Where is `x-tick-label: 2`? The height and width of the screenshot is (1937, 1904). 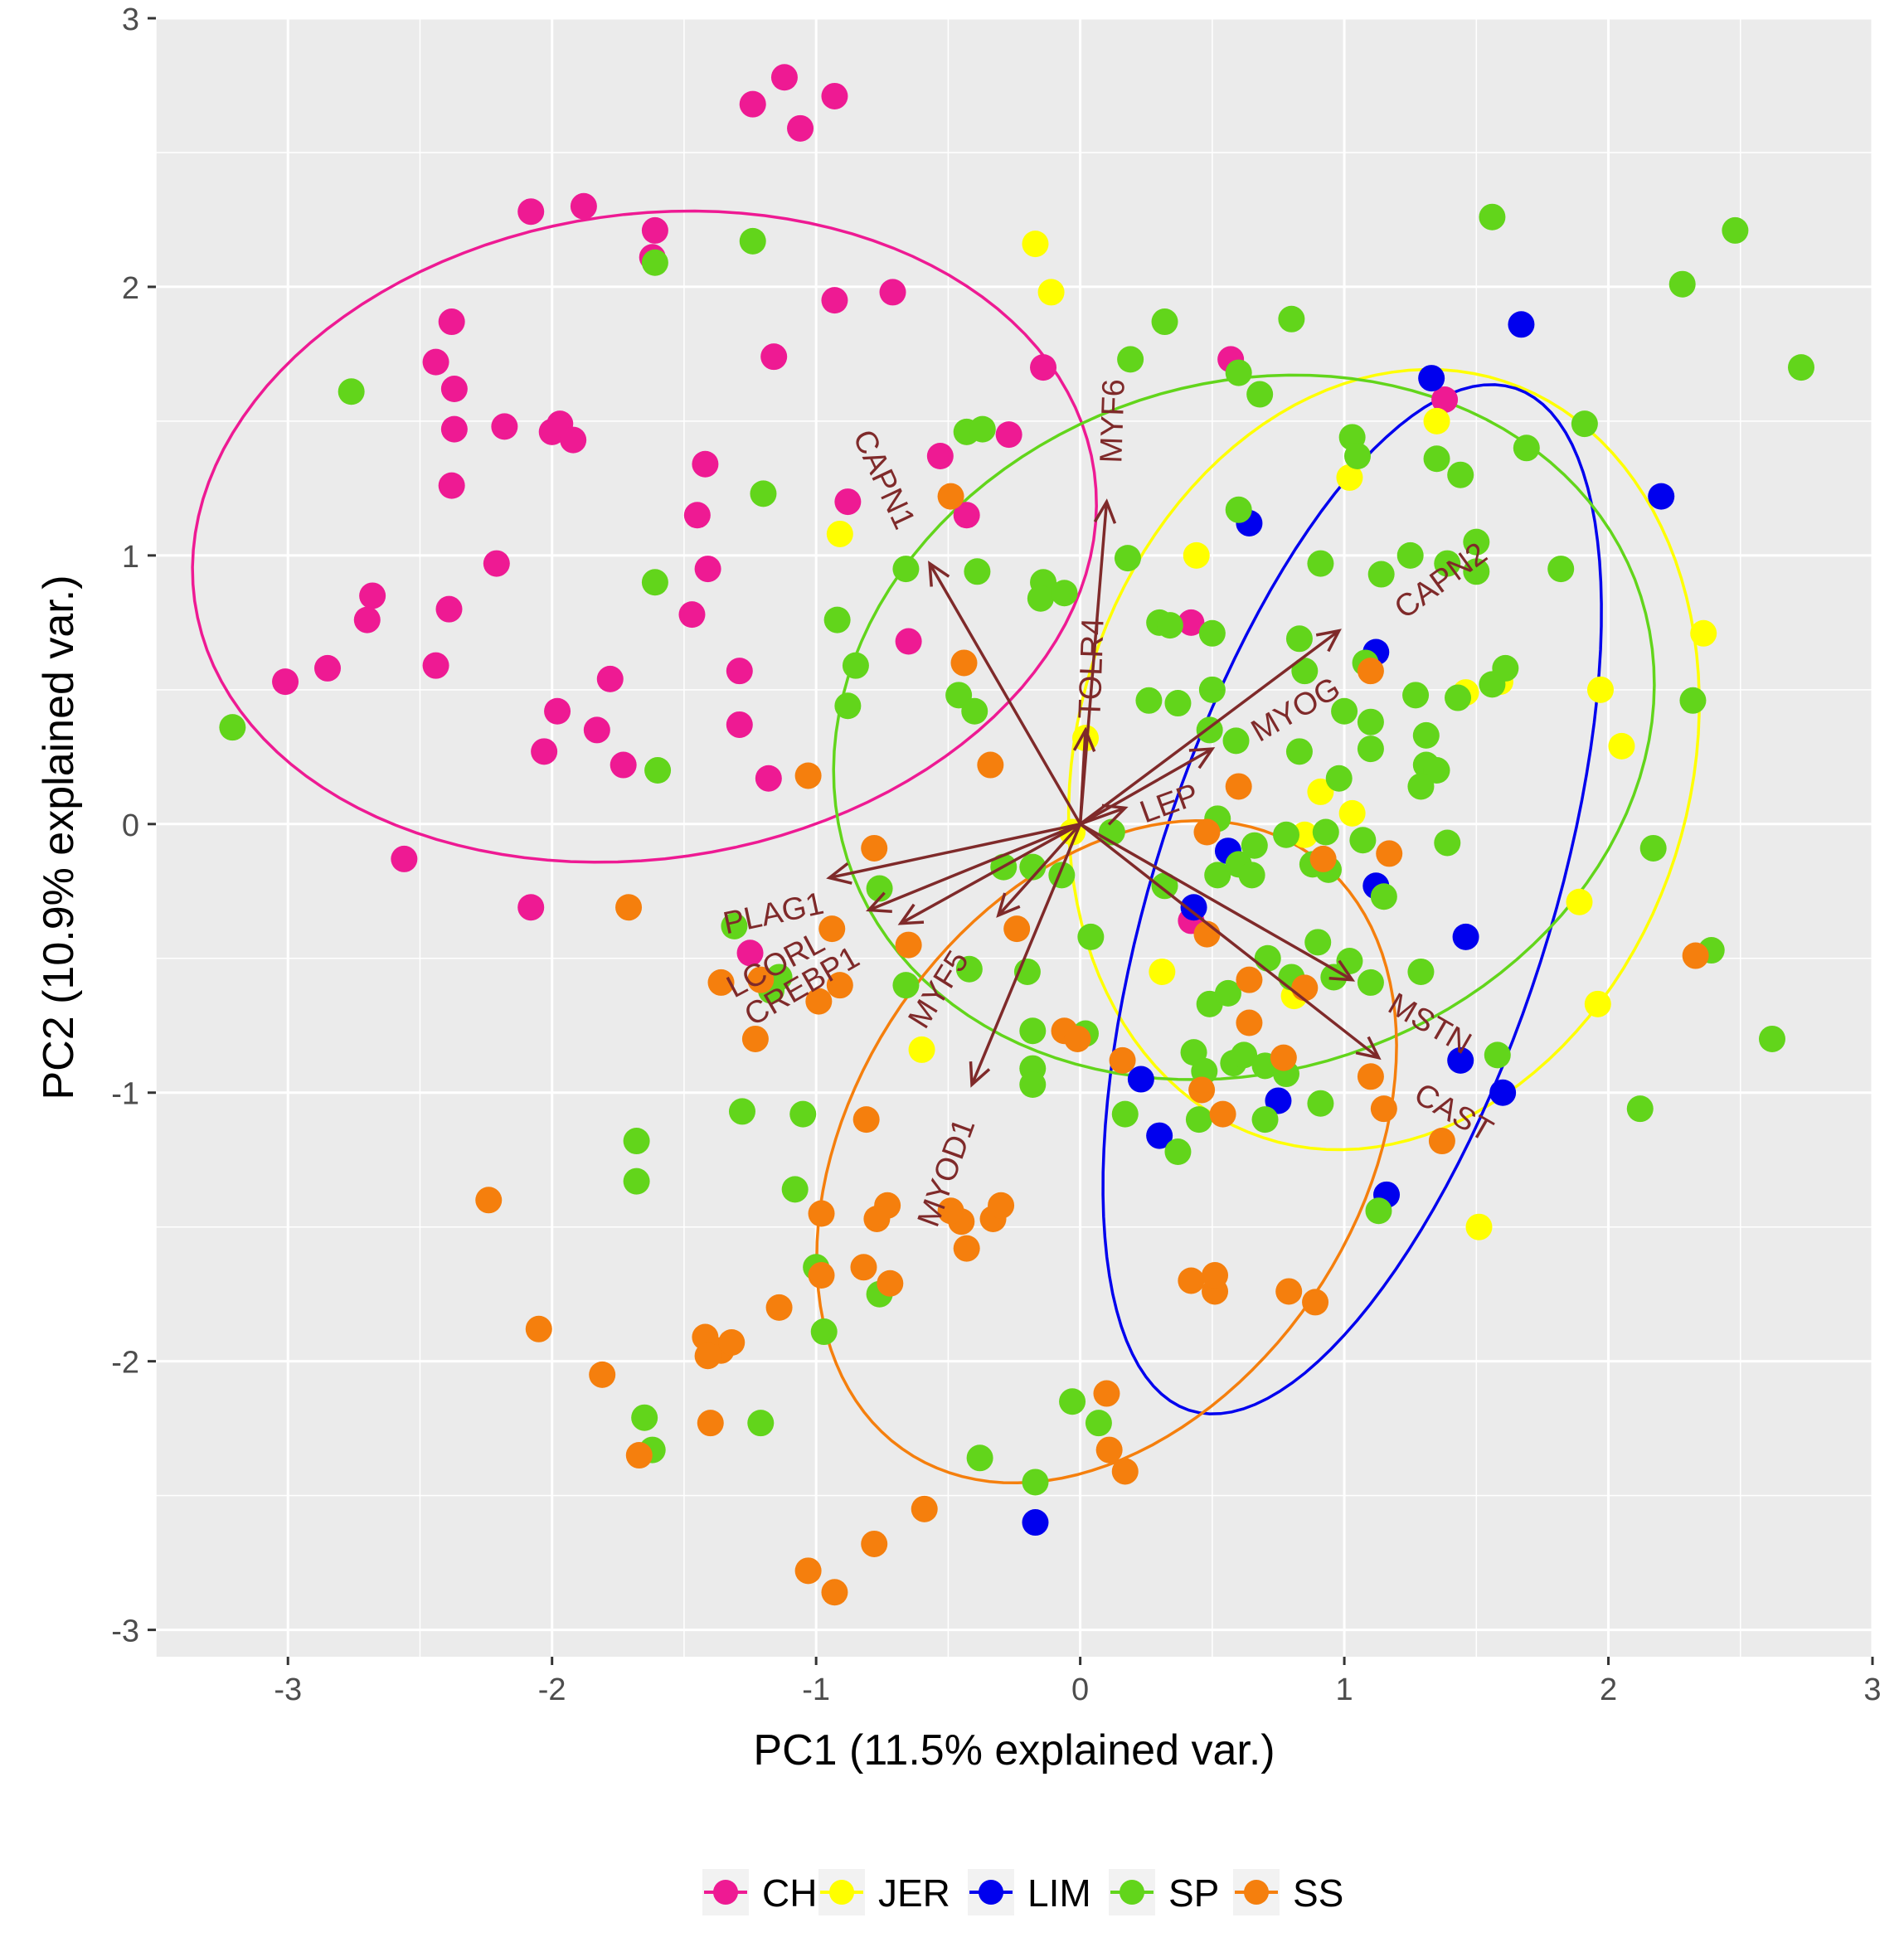 x-tick-label: 2 is located at coordinates (1608, 1690).